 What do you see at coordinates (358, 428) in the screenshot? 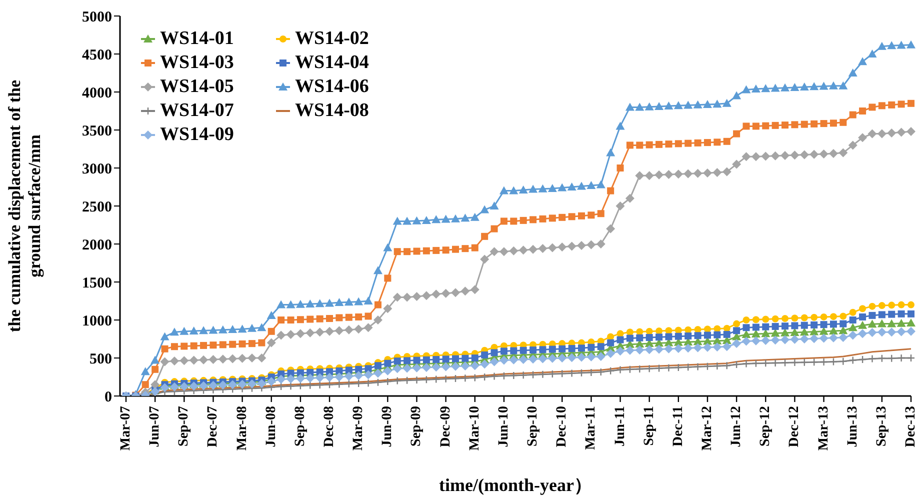
I see `x-tick-label: Mar-09` at bounding box center [358, 428].